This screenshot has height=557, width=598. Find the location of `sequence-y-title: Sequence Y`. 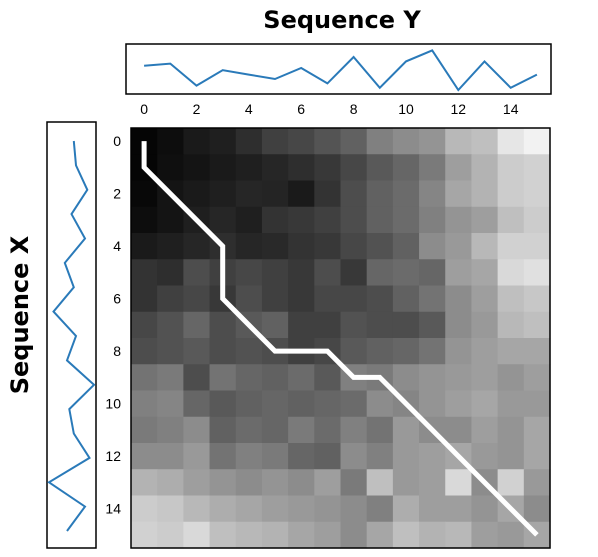

sequence-y-title: Sequence Y is located at coordinates (342, 20).